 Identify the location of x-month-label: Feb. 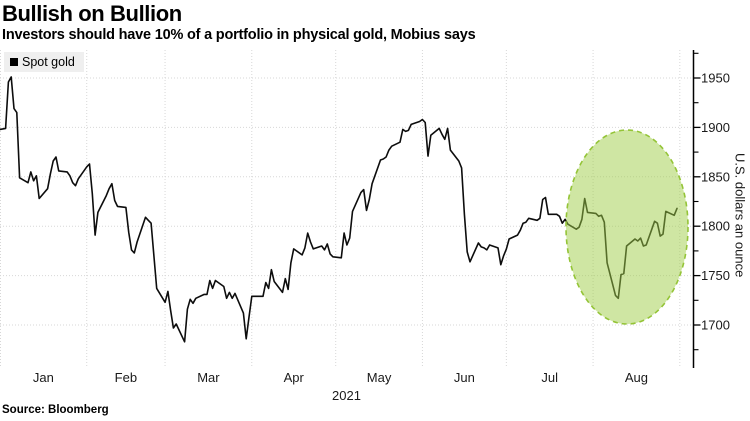
(126, 377).